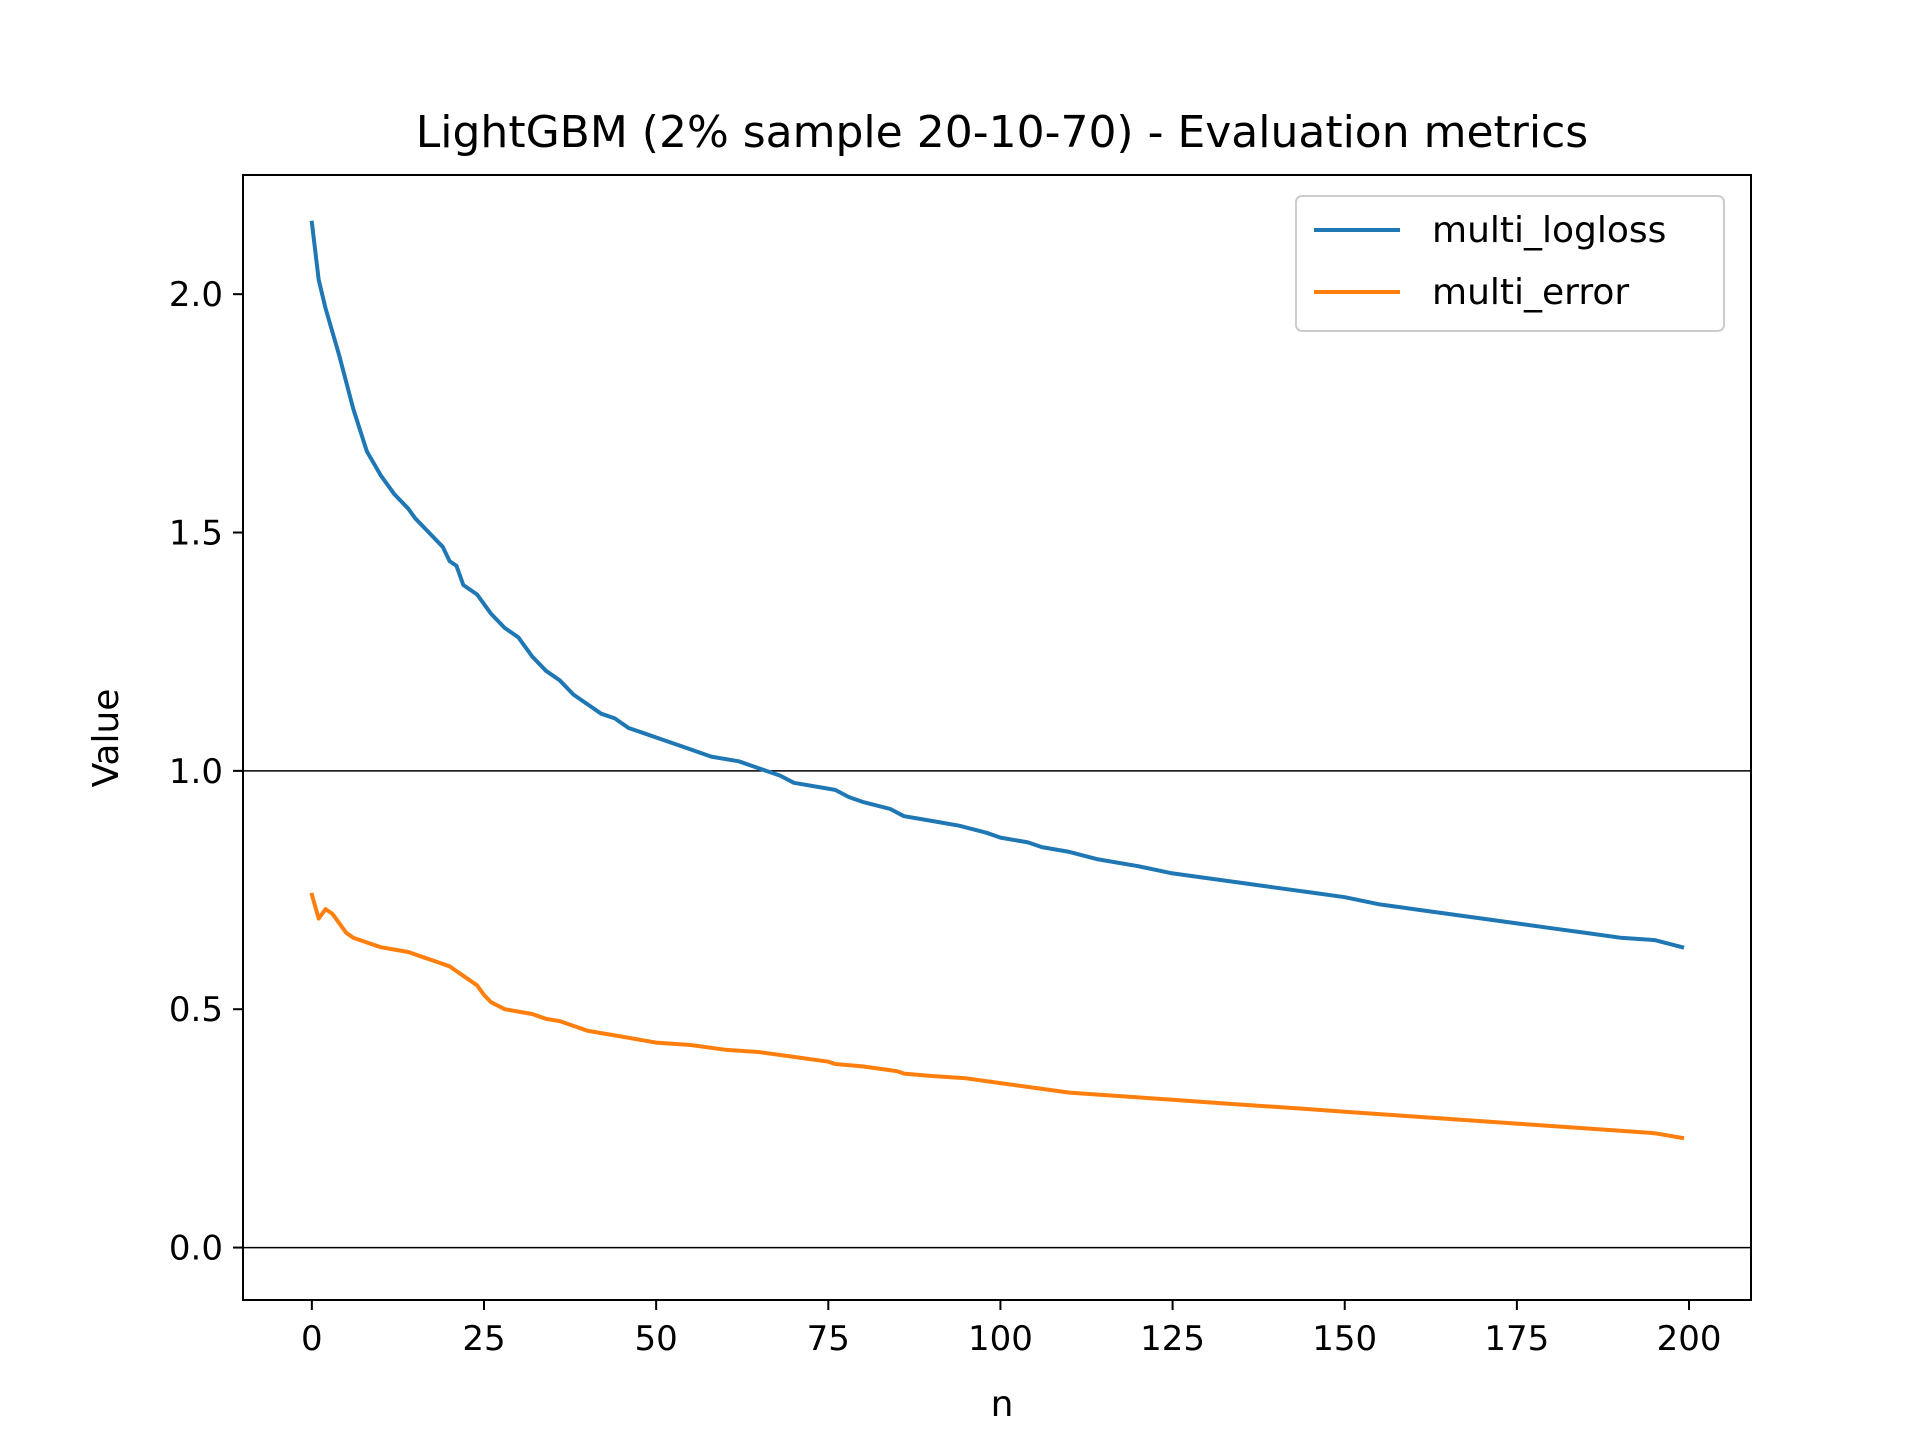 The width and height of the screenshot is (1920, 1440). I want to click on x-tick-label: 50, so click(656, 1339).